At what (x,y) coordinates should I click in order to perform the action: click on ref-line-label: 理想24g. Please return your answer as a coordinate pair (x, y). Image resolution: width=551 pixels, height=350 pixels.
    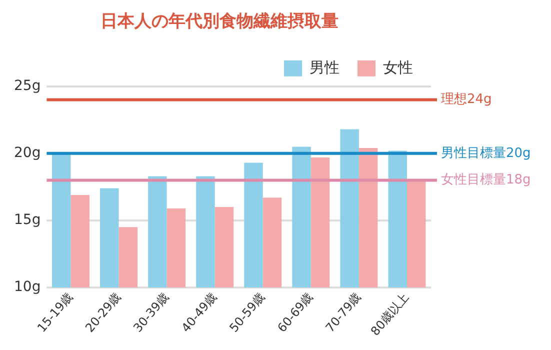
    Looking at the image, I should click on (466, 100).